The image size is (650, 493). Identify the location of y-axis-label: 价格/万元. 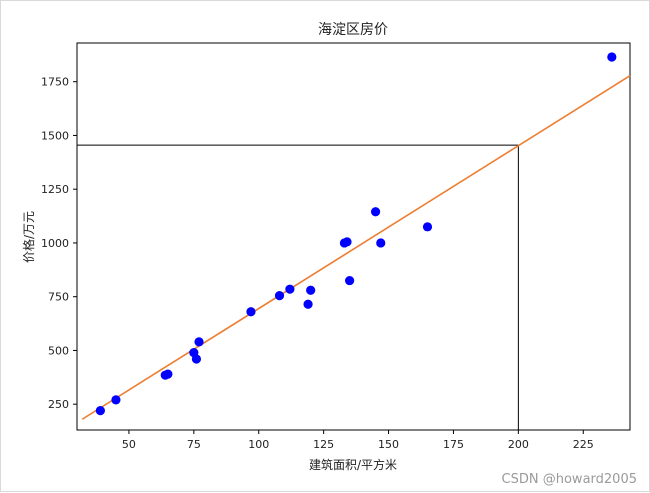
(28, 237).